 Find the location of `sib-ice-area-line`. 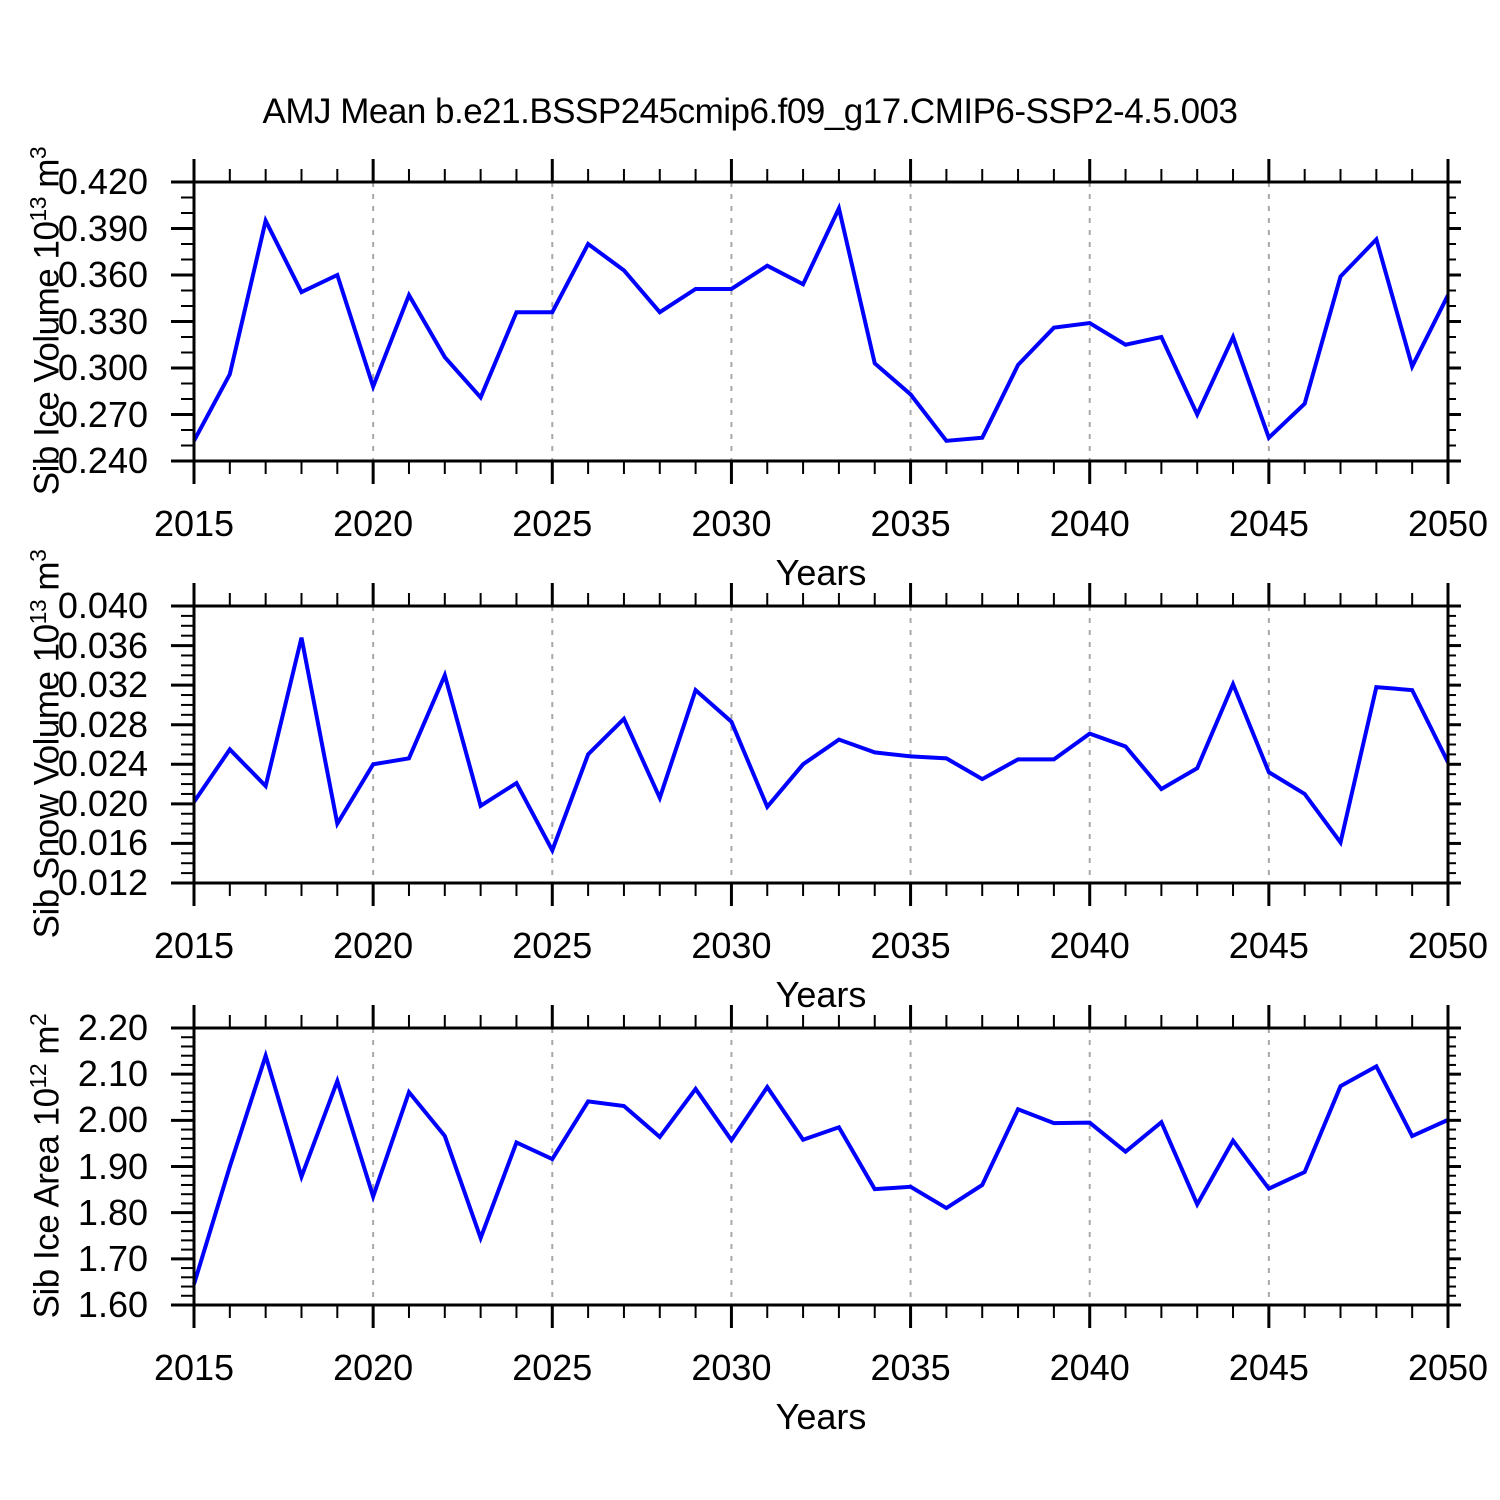

sib-ice-area-line is located at coordinates (820, 1166).